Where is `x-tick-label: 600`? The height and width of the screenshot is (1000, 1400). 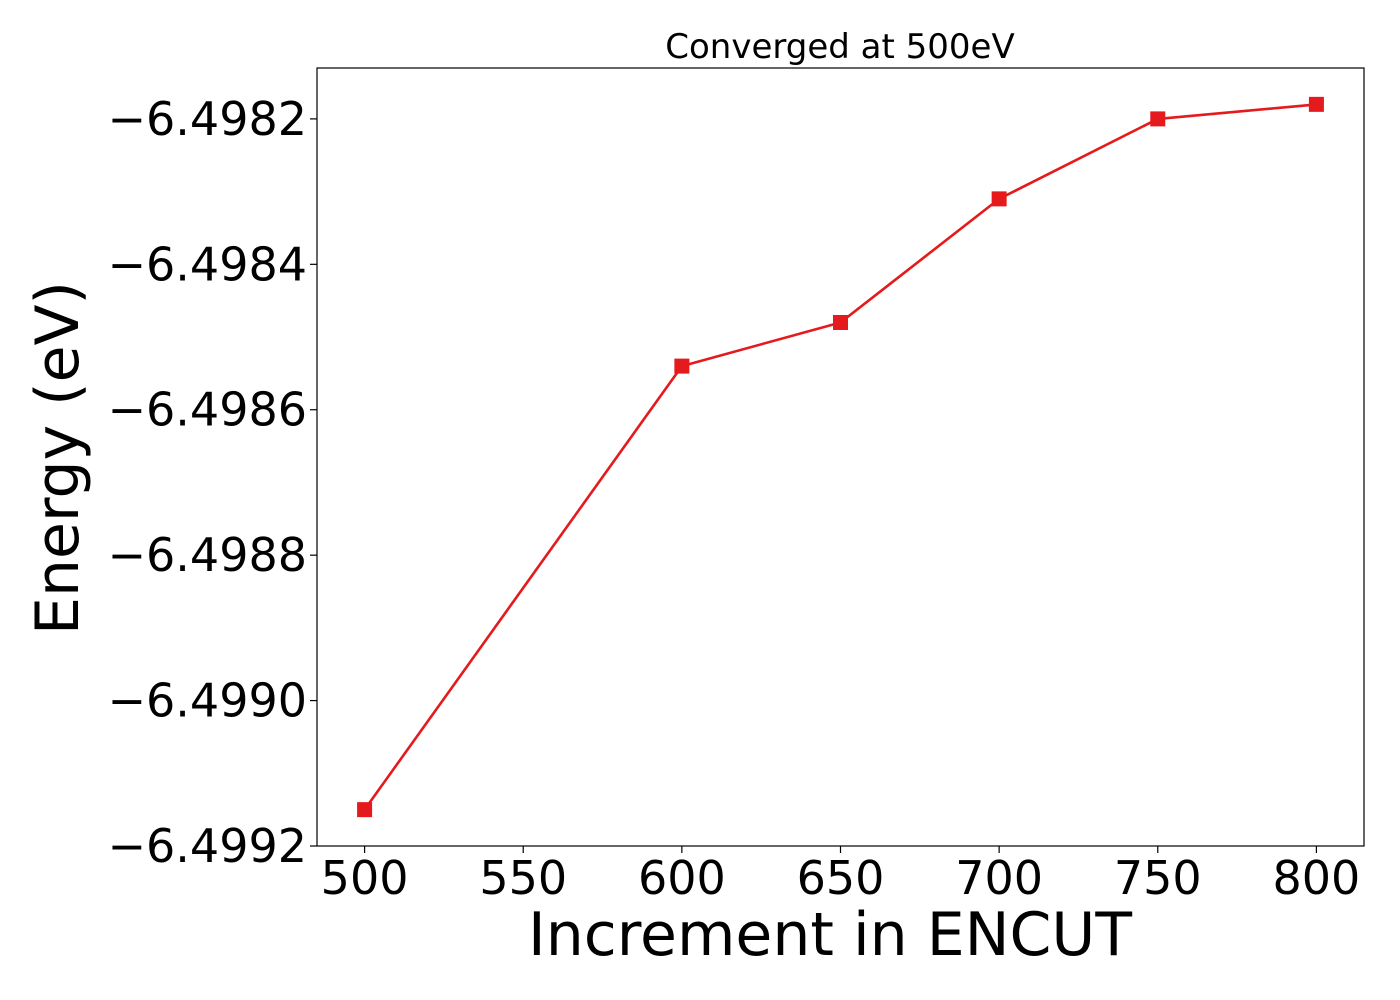
x-tick-label: 600 is located at coordinates (682, 878).